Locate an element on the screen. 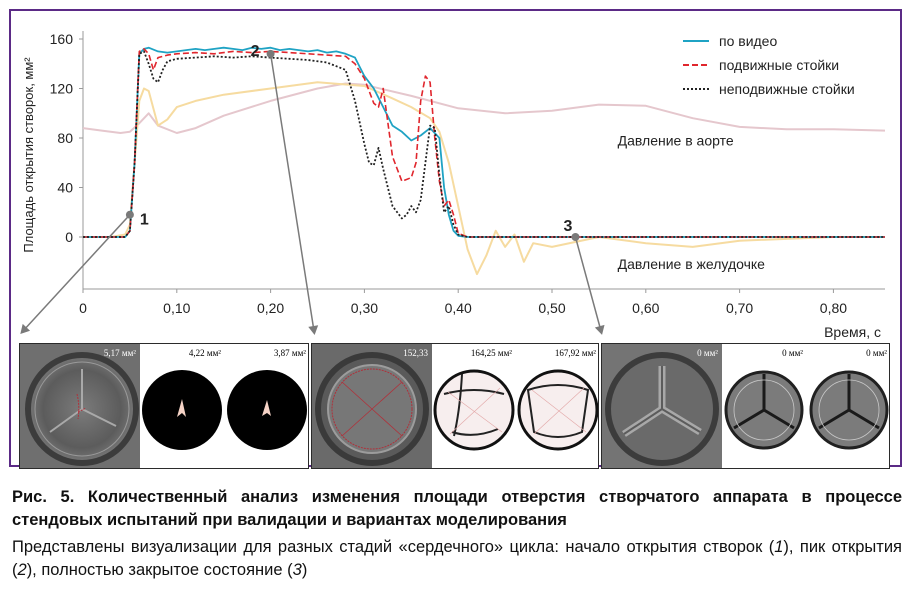  sim-stage-1-mobile: 4,22 мм² is located at coordinates (182, 406).